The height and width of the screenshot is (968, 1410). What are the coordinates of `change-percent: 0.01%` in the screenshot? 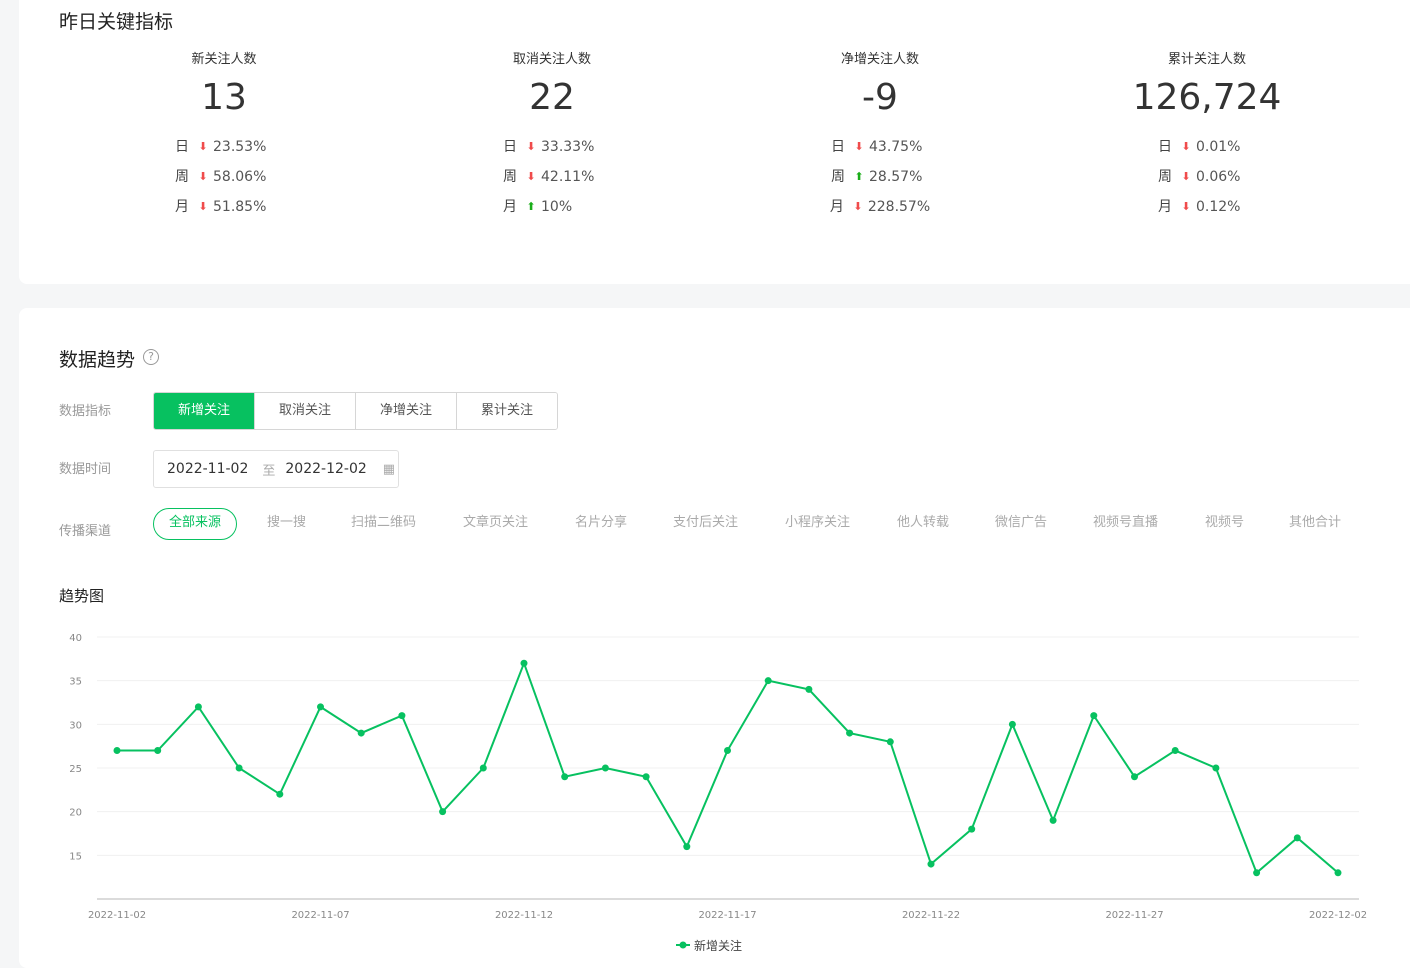 It's located at (1218, 147).